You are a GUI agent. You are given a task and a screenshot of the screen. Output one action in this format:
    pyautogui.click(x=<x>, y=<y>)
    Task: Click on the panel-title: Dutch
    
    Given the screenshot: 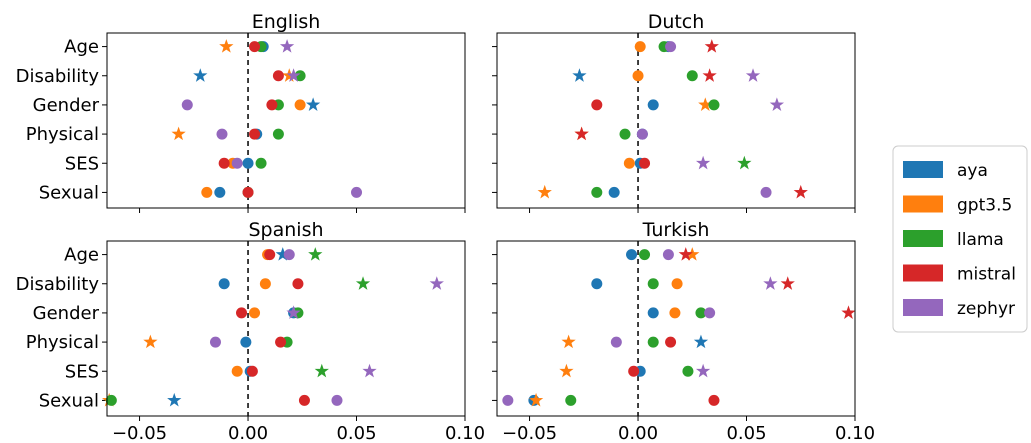 What is the action you would take?
    pyautogui.click(x=676, y=22)
    